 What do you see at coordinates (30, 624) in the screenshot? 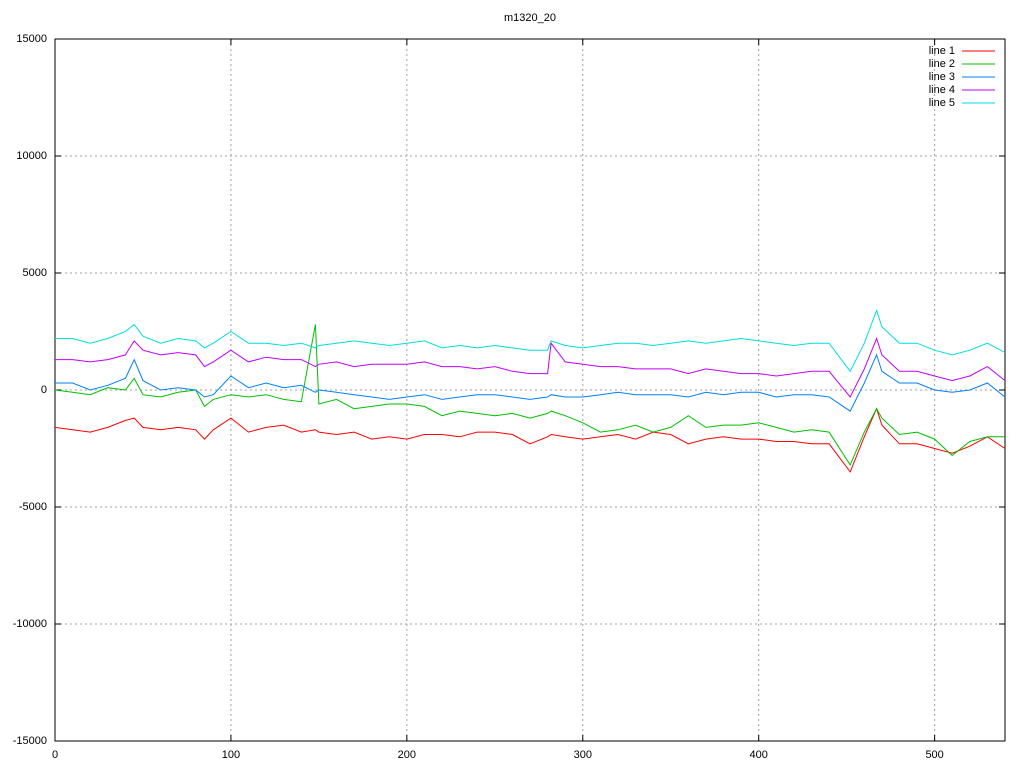
I see `y-tick-label: -10000` at bounding box center [30, 624].